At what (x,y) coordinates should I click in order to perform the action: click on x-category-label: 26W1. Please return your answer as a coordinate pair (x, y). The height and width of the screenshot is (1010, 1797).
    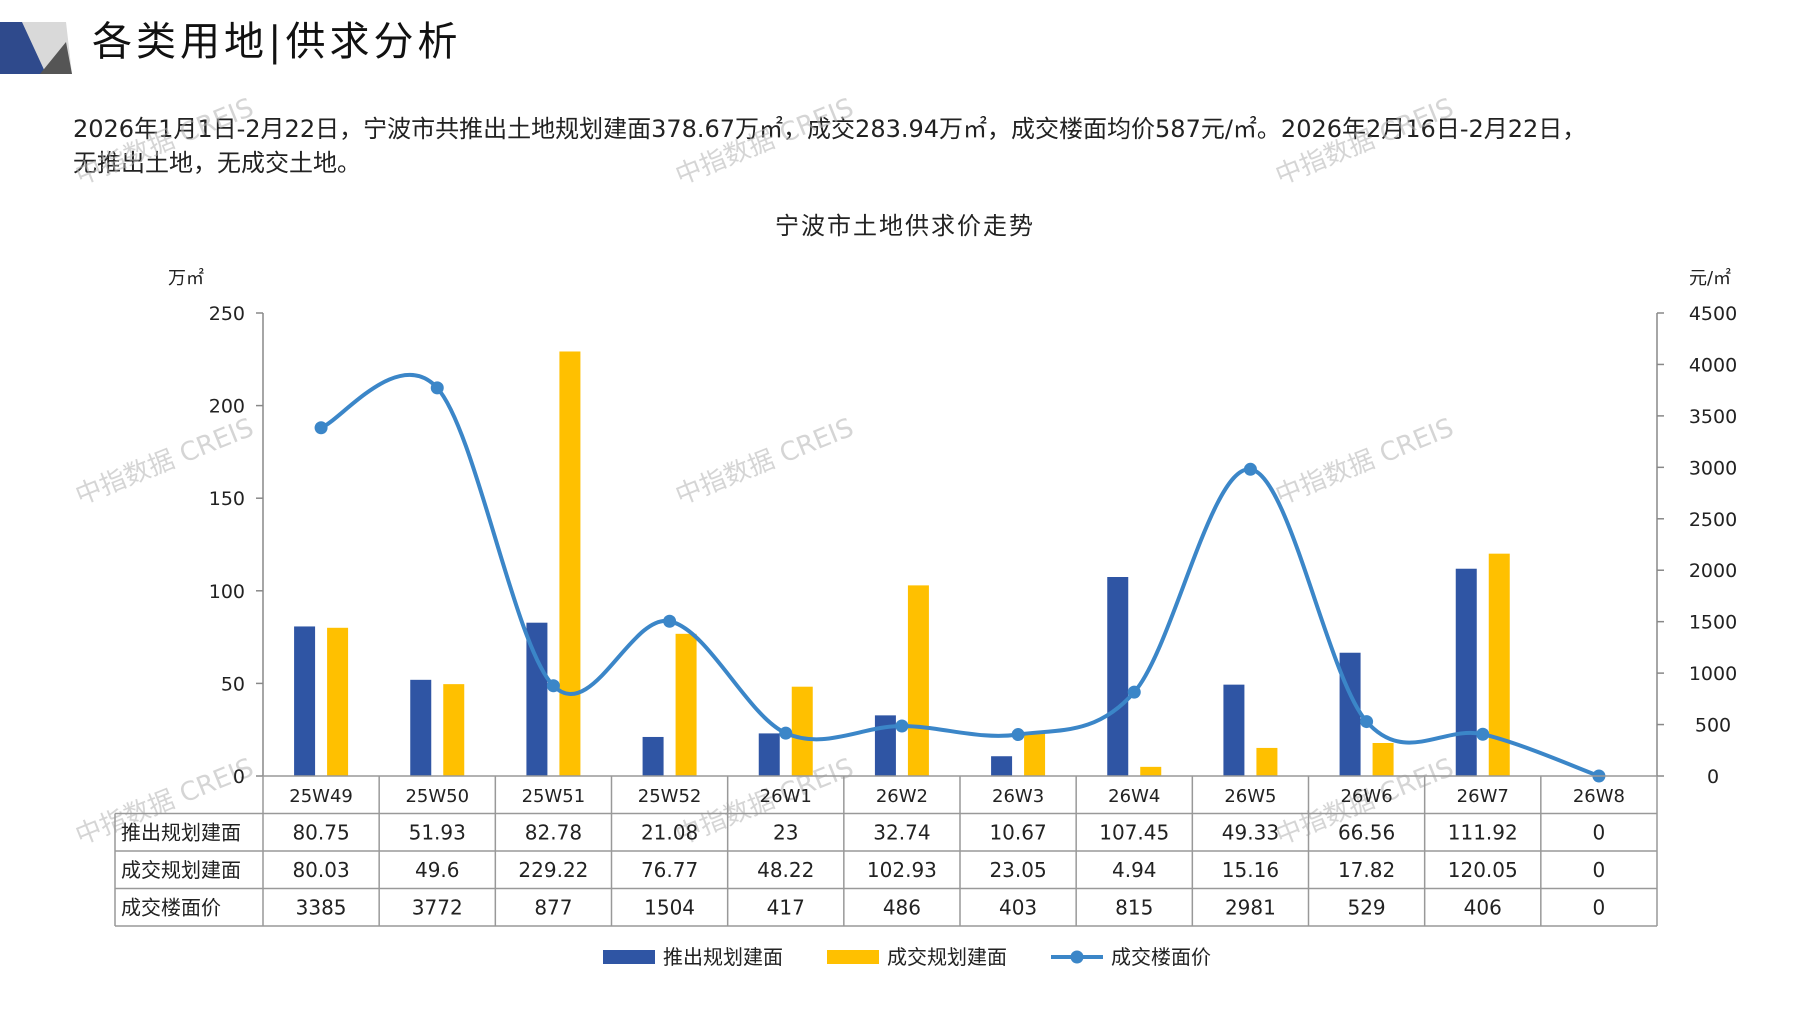
    Looking at the image, I should click on (786, 796).